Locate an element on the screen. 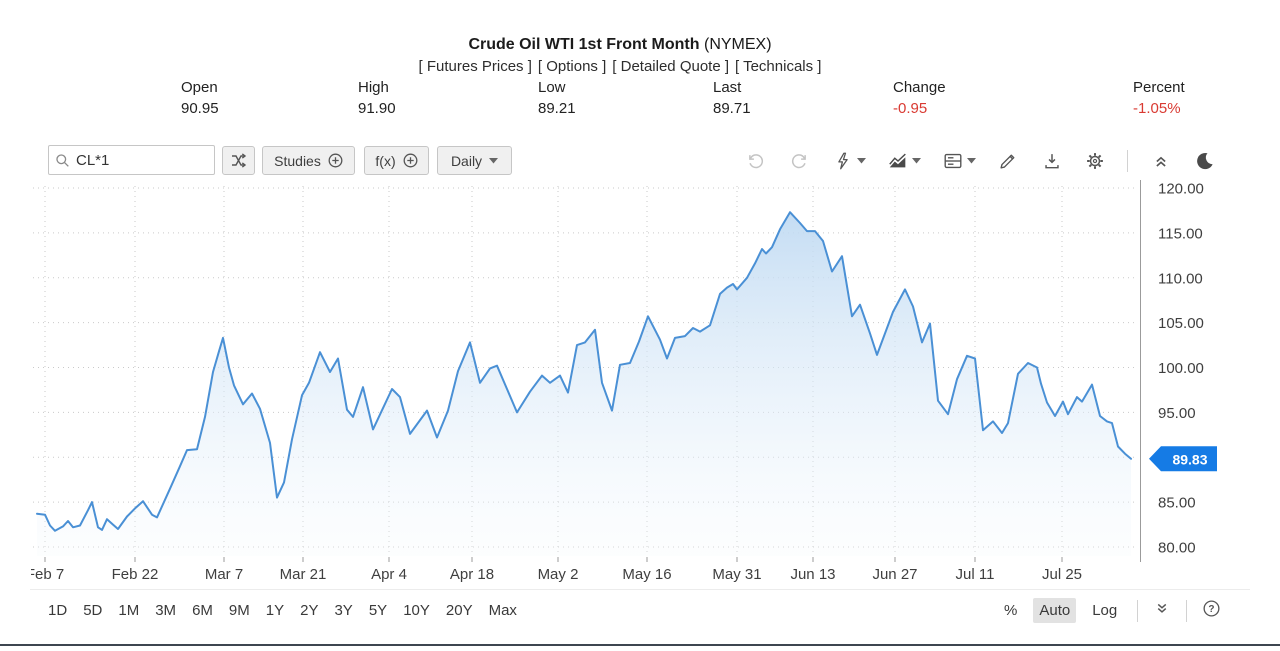 This screenshot has height=651, width=1280. log-scale-button: Log is located at coordinates (1105, 610).